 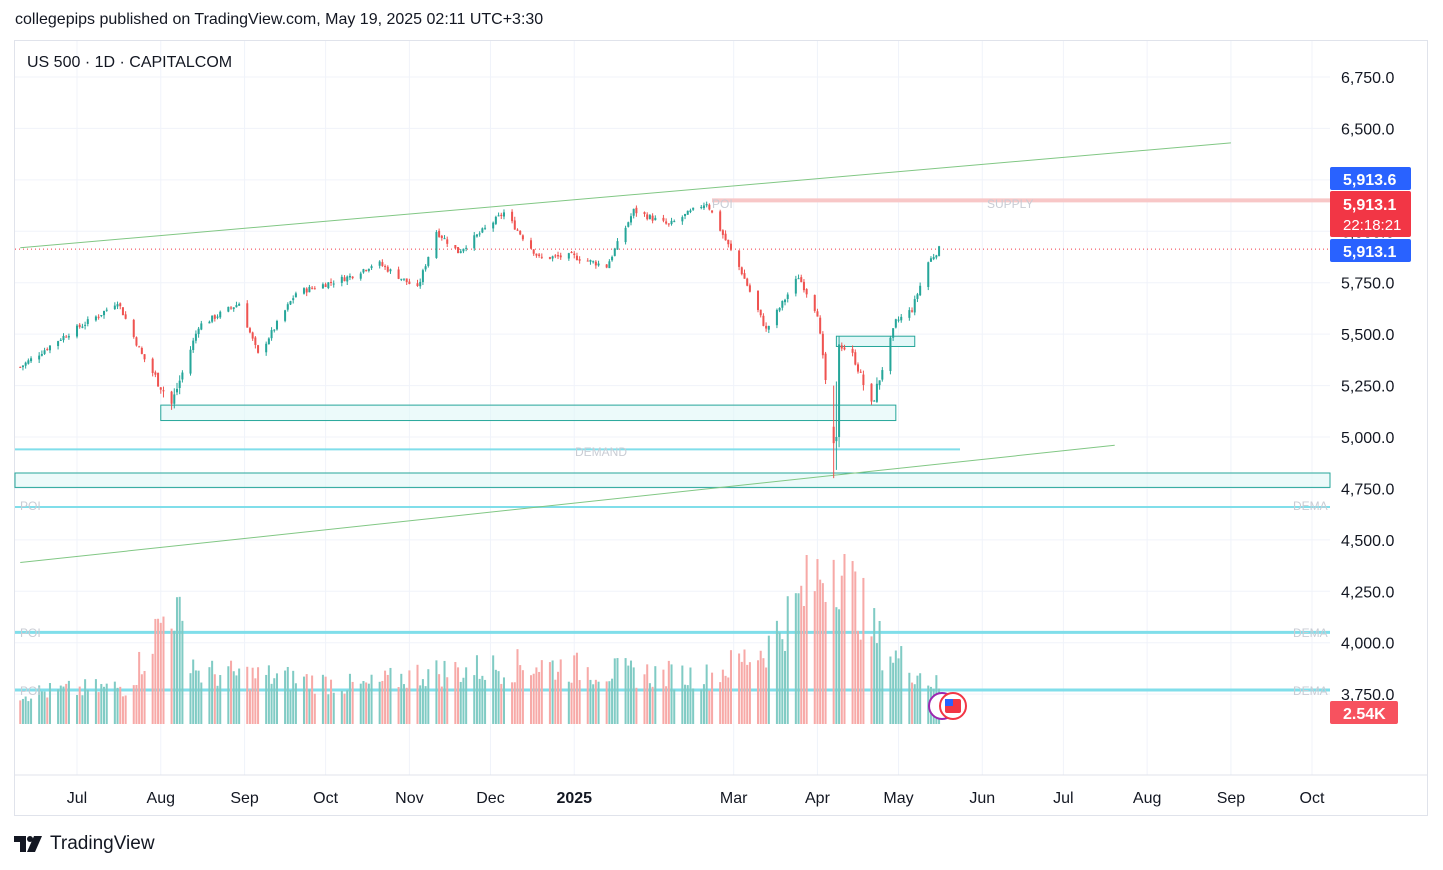 I want to click on last-price-label: 5,913.1, so click(x=1369, y=205).